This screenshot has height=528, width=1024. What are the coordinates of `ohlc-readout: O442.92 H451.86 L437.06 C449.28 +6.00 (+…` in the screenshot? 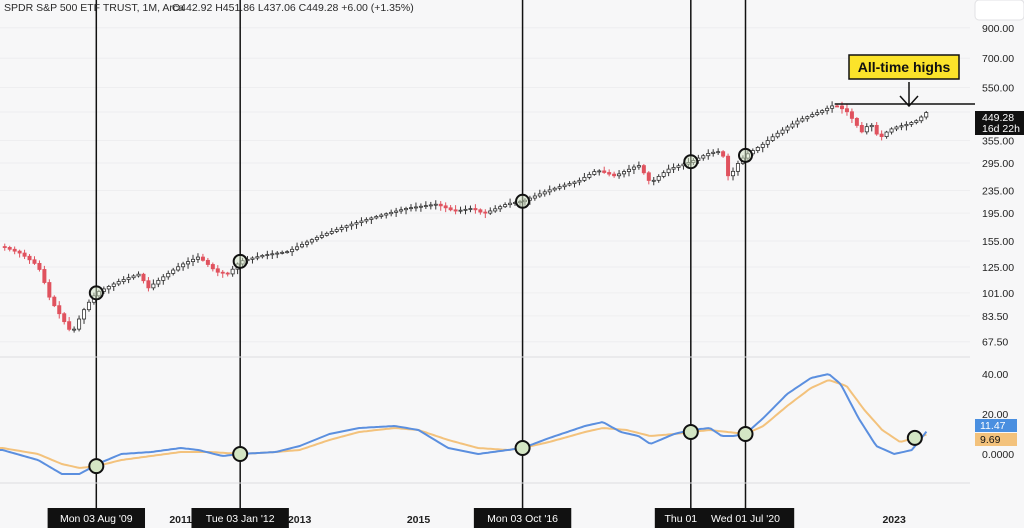 It's located at (293, 8).